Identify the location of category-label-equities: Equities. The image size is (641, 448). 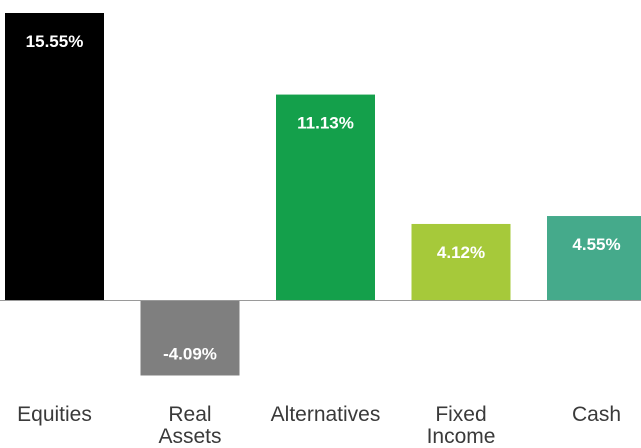
(54, 414).